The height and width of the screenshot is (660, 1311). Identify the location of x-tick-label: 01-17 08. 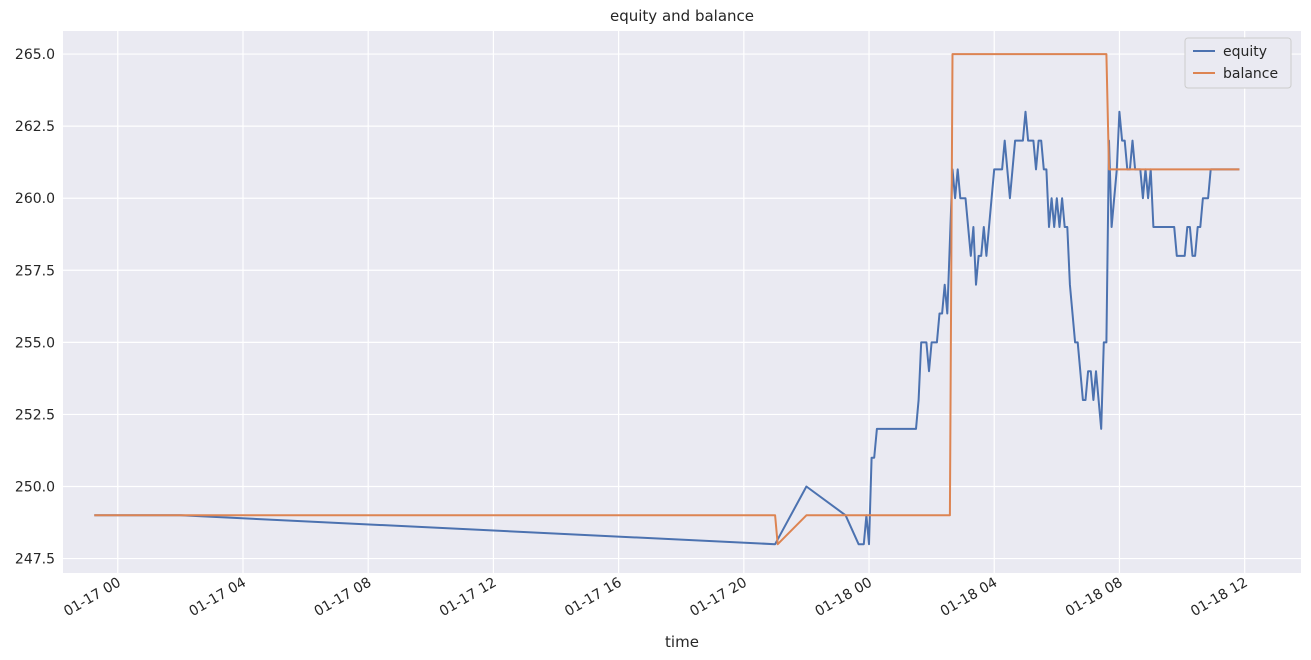
(343, 597).